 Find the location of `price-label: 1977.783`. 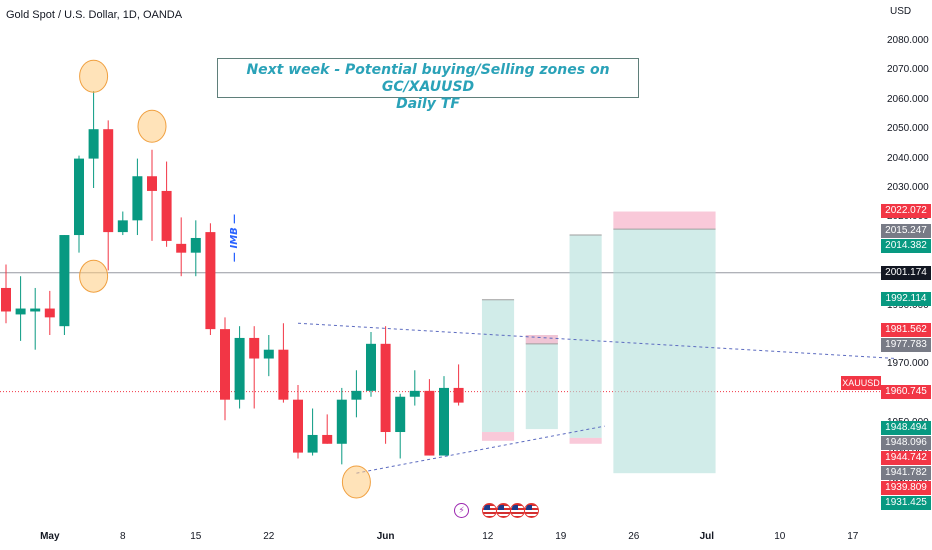

price-label: 1977.783 is located at coordinates (906, 345).